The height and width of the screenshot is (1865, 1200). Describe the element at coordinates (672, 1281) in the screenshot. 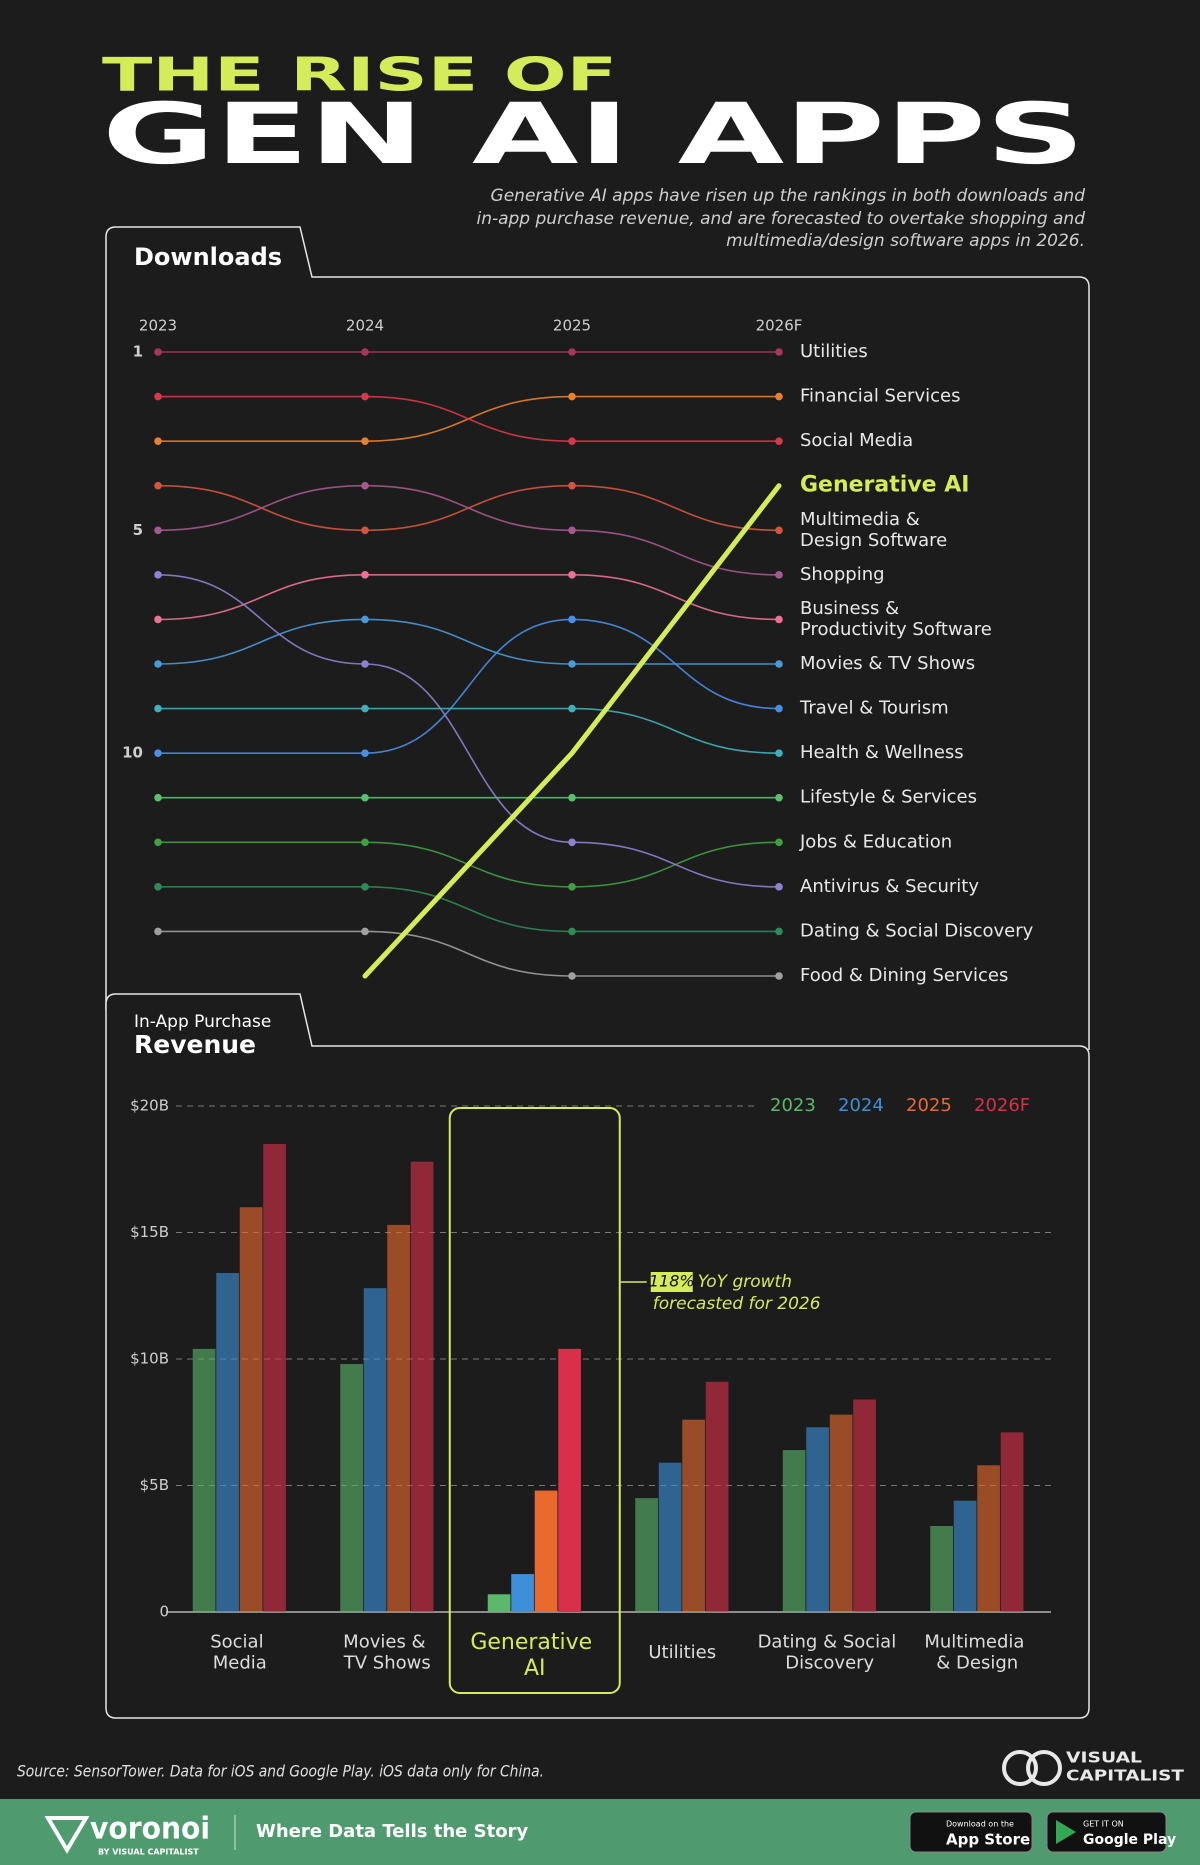

I see `annotation-value: 118%` at that location.